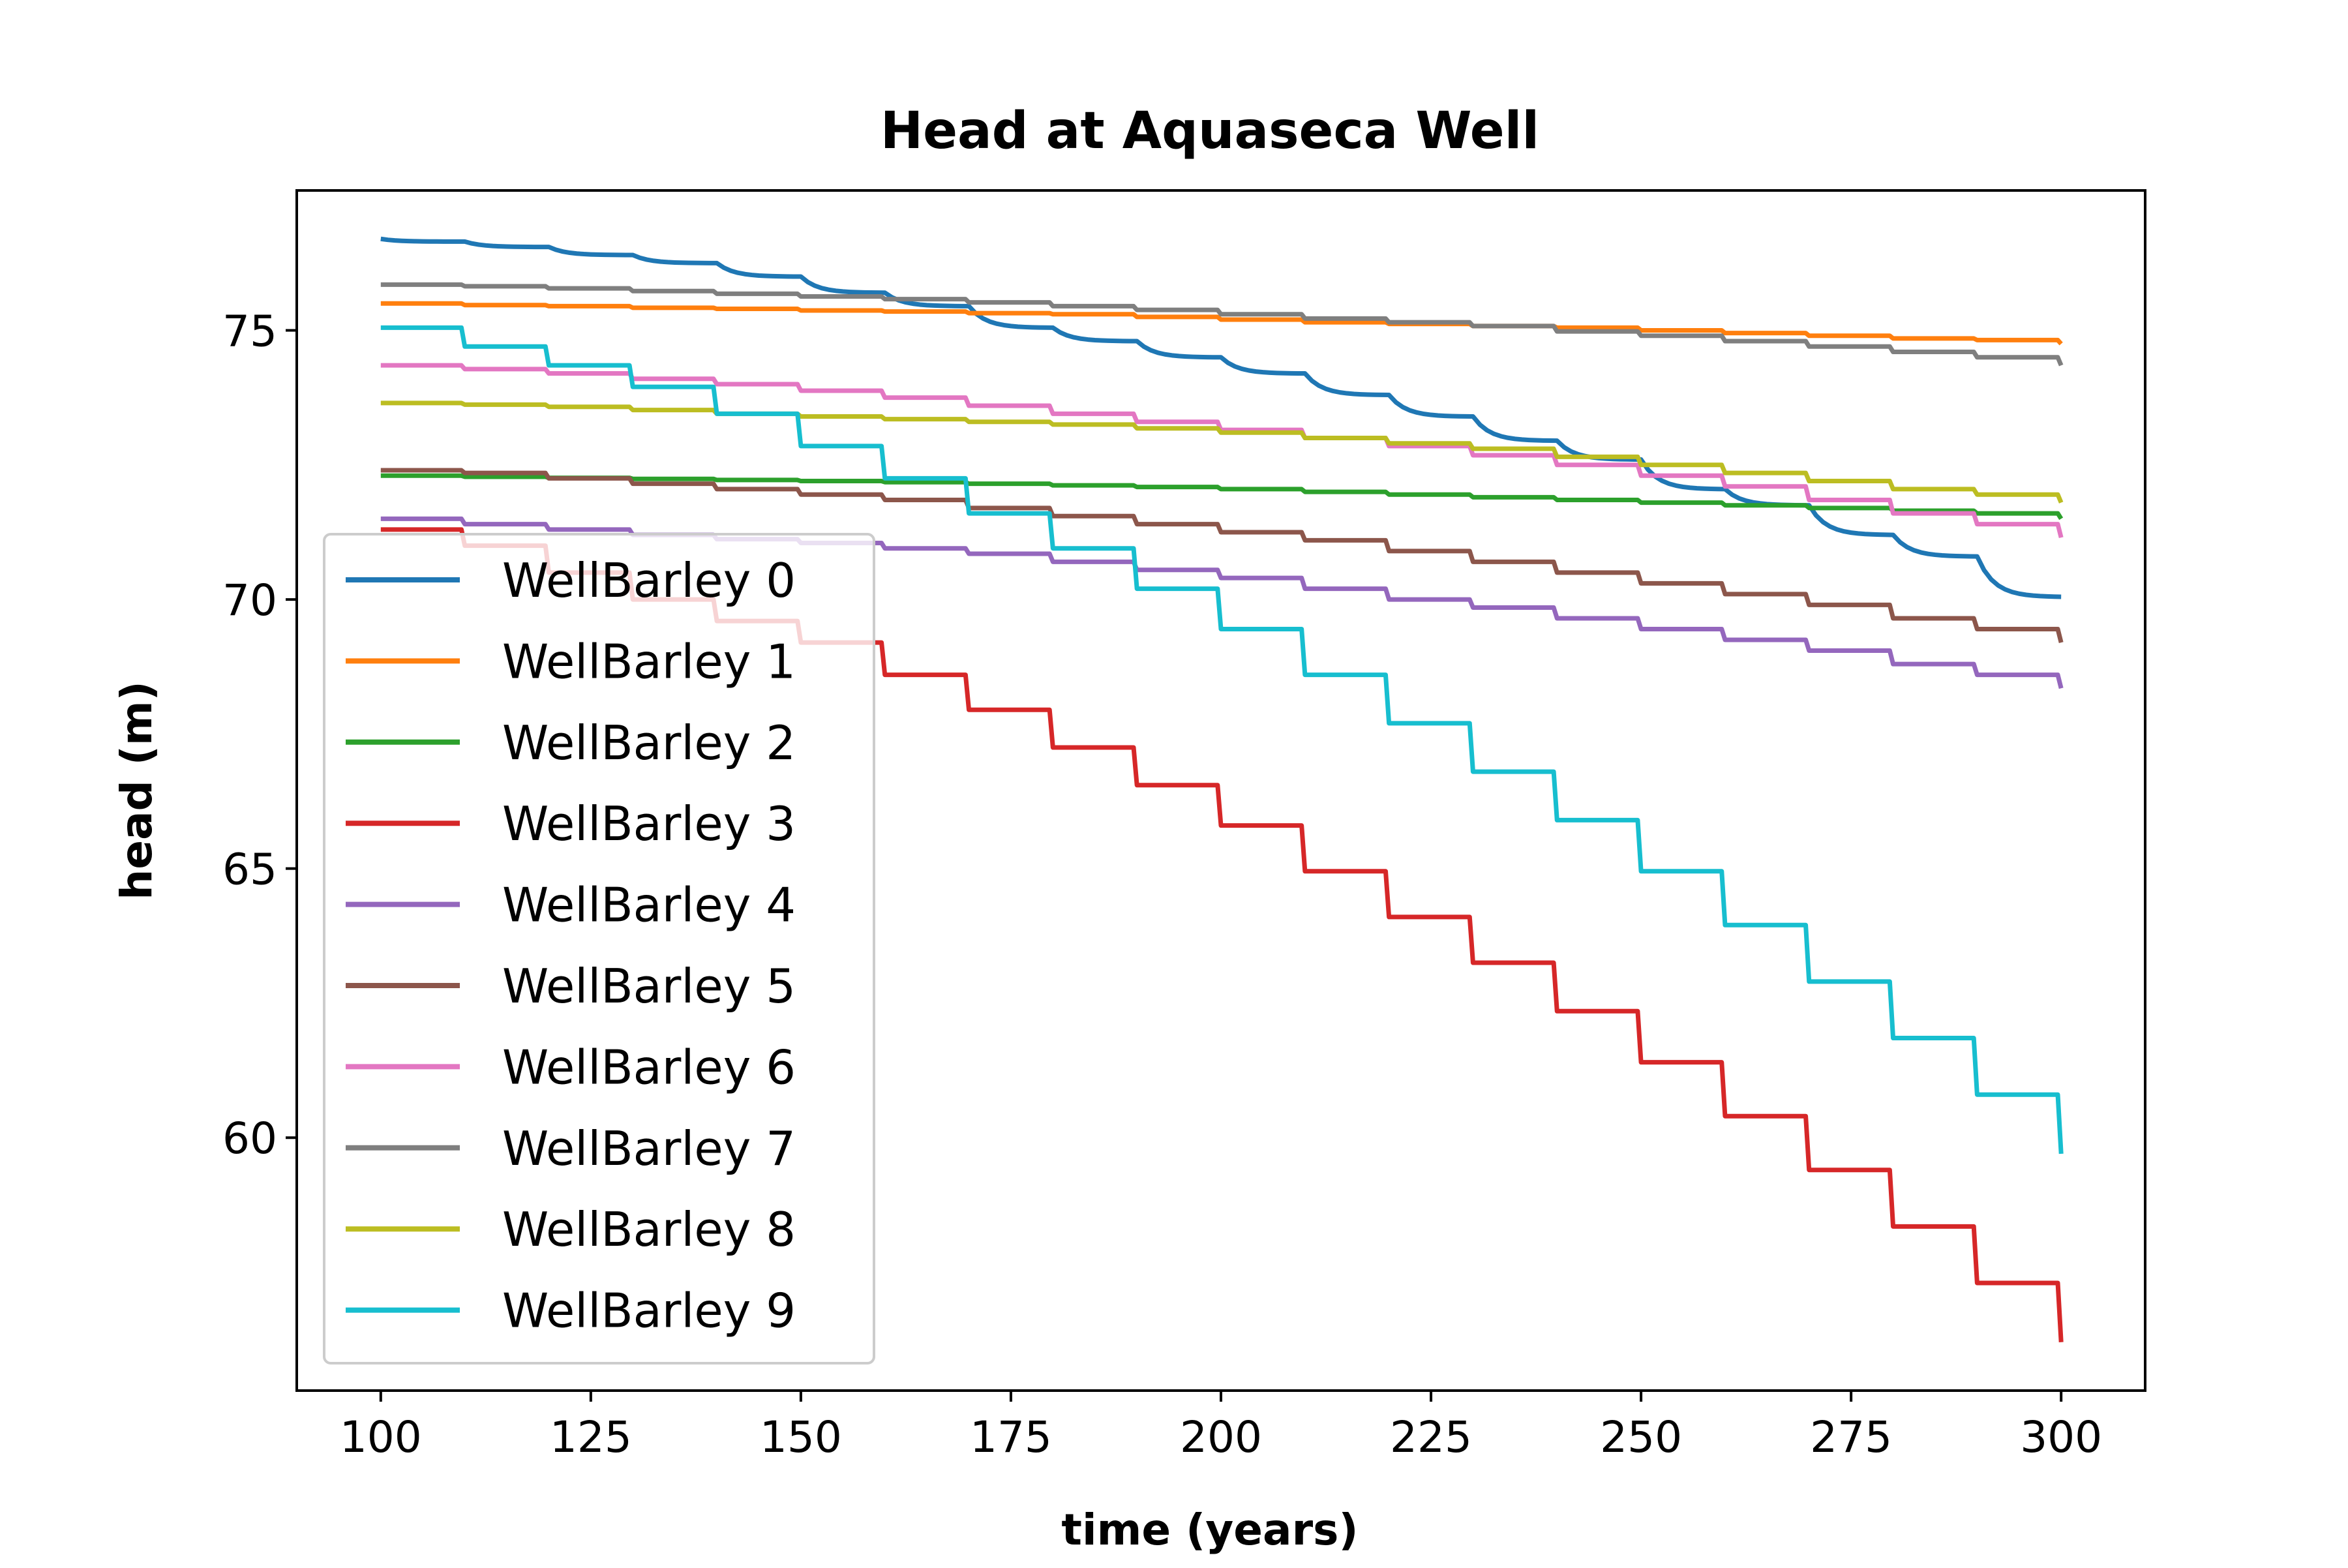  I want to click on x-tick-label: 300, so click(2061, 1437).